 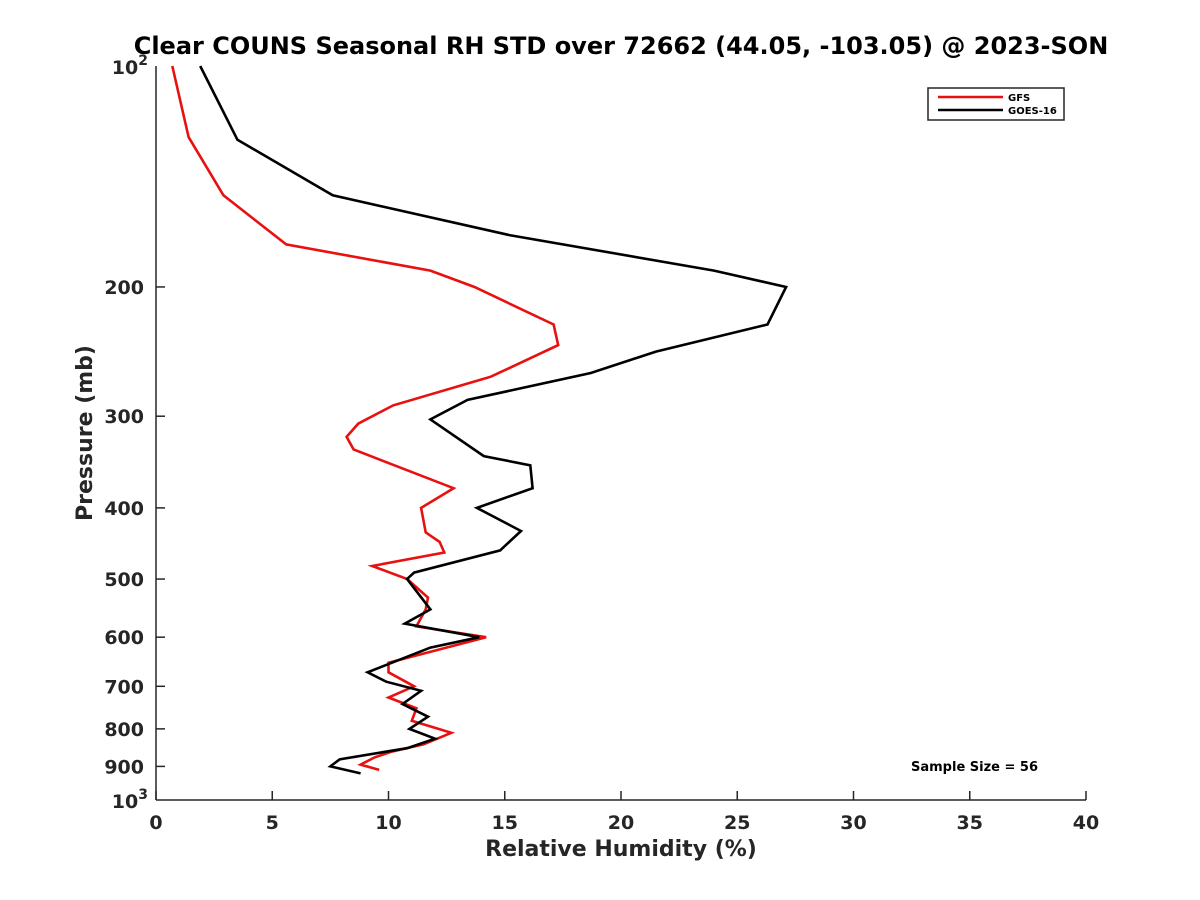 I want to click on x-tick-label: 10, so click(x=388, y=823).